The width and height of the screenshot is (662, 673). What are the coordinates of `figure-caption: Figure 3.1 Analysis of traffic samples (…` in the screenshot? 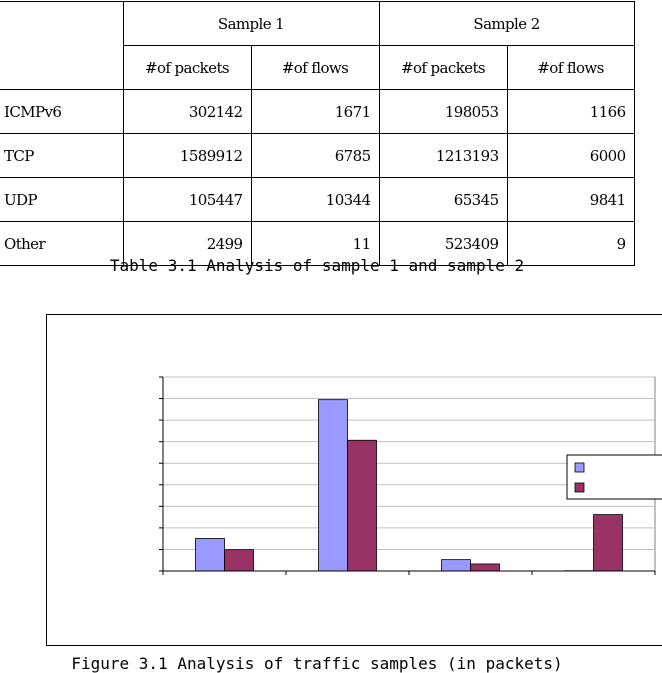 It's located at (317, 663).